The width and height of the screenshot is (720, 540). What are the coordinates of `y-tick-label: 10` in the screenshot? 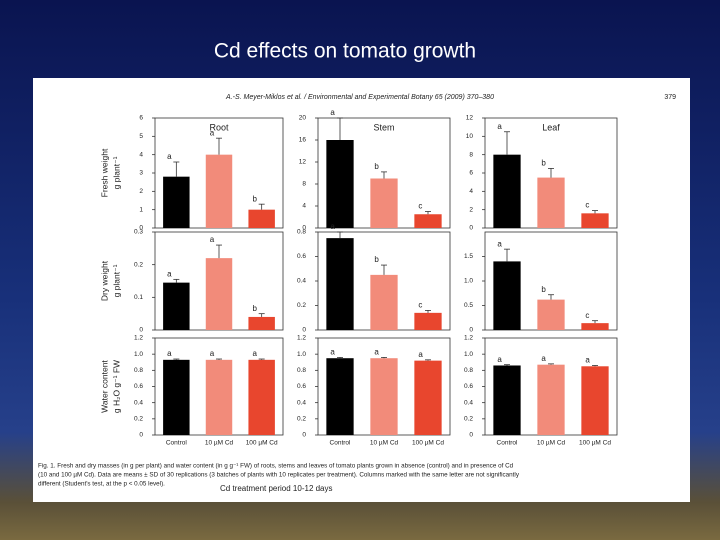 It's located at (470, 136).